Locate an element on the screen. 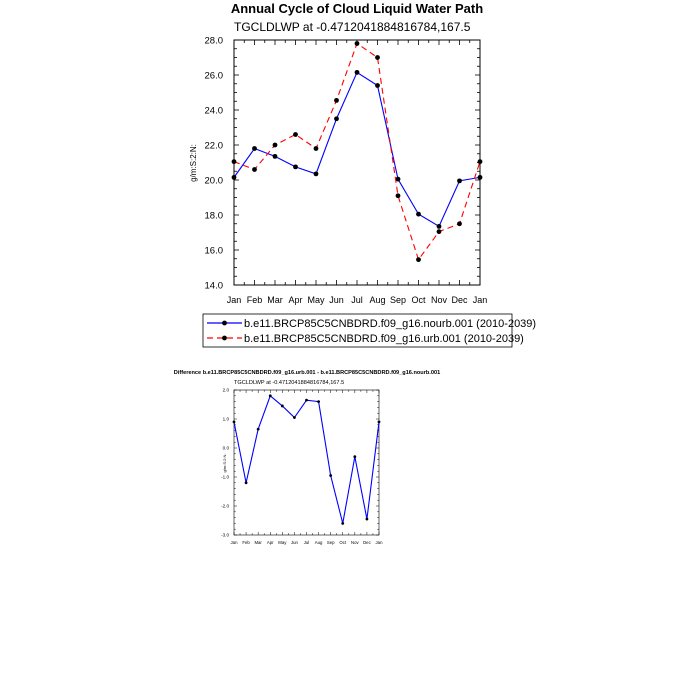 The image size is (700, 700). y-tick-label: 28.0 is located at coordinates (214, 40).